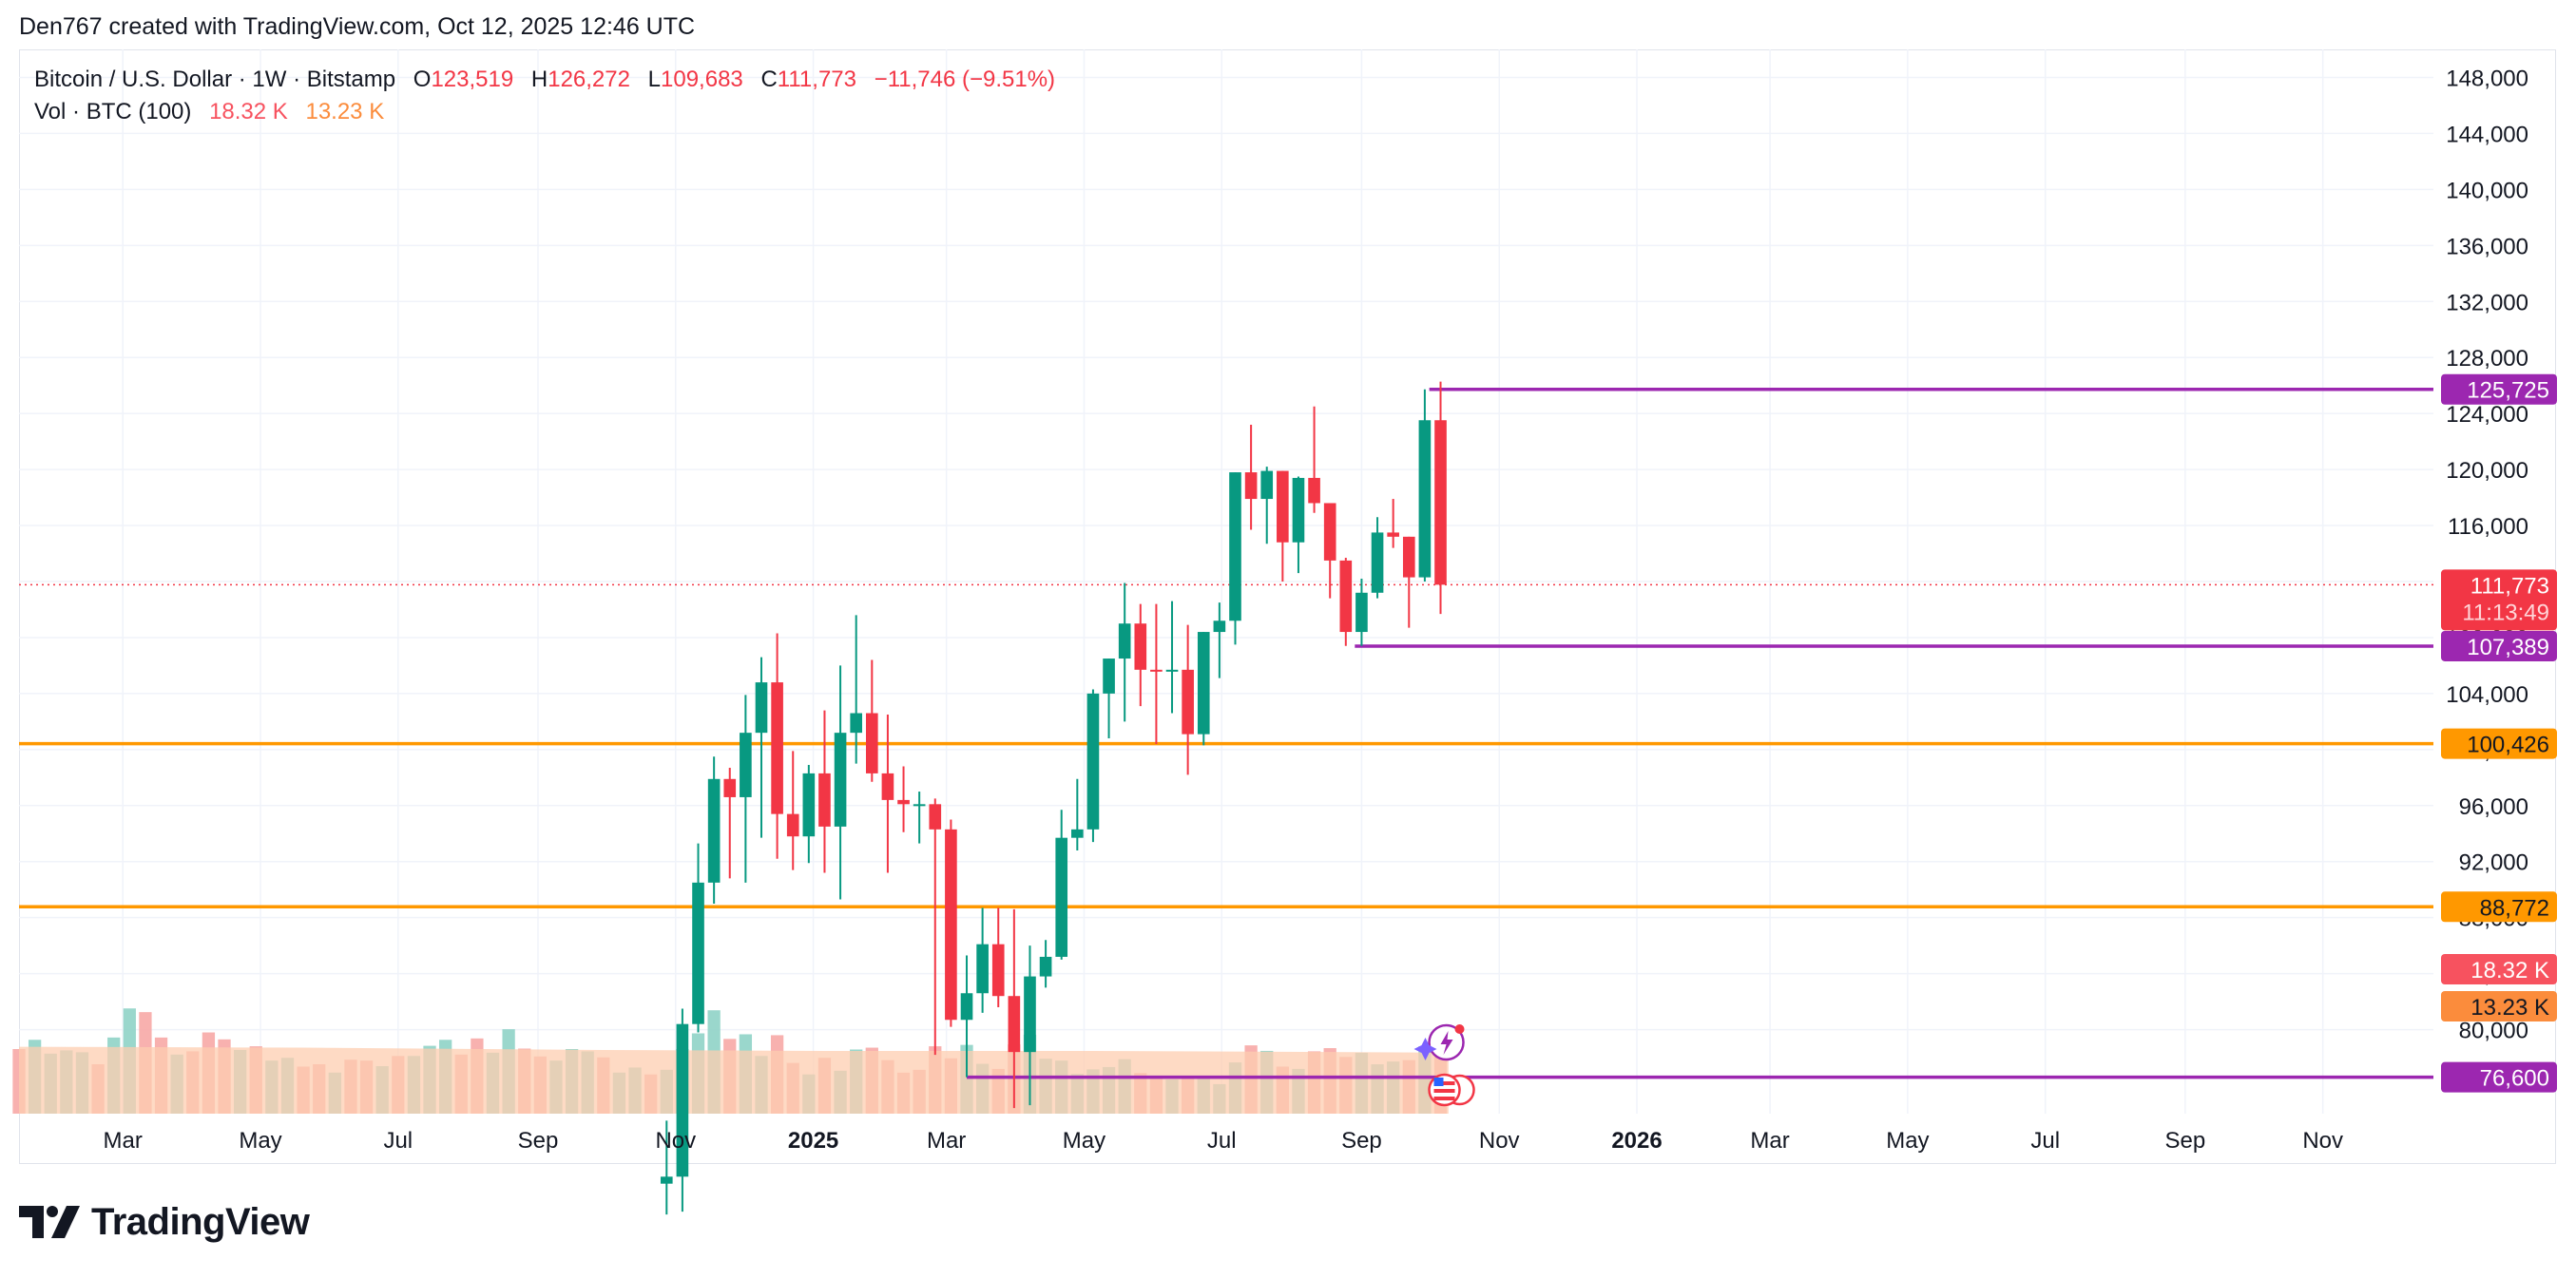 The image size is (2576, 1279). What do you see at coordinates (2499, 969) in the screenshot?
I see `volume-current-tag` at bounding box center [2499, 969].